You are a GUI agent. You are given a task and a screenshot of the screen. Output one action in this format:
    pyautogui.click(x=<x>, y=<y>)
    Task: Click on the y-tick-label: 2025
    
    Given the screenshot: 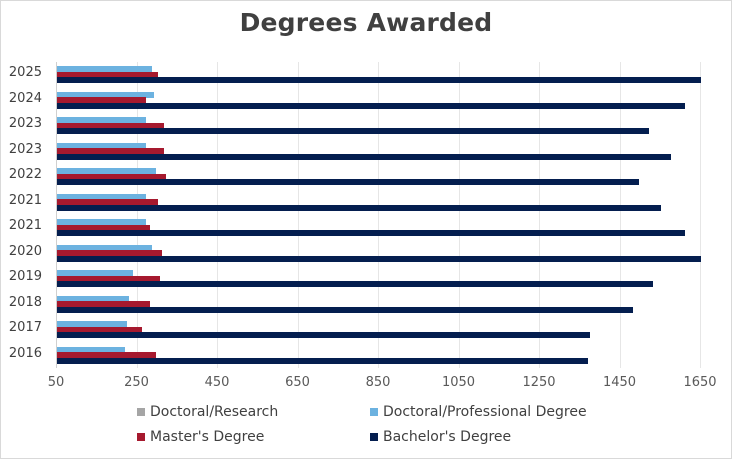 What is the action you would take?
    pyautogui.click(x=25, y=72)
    